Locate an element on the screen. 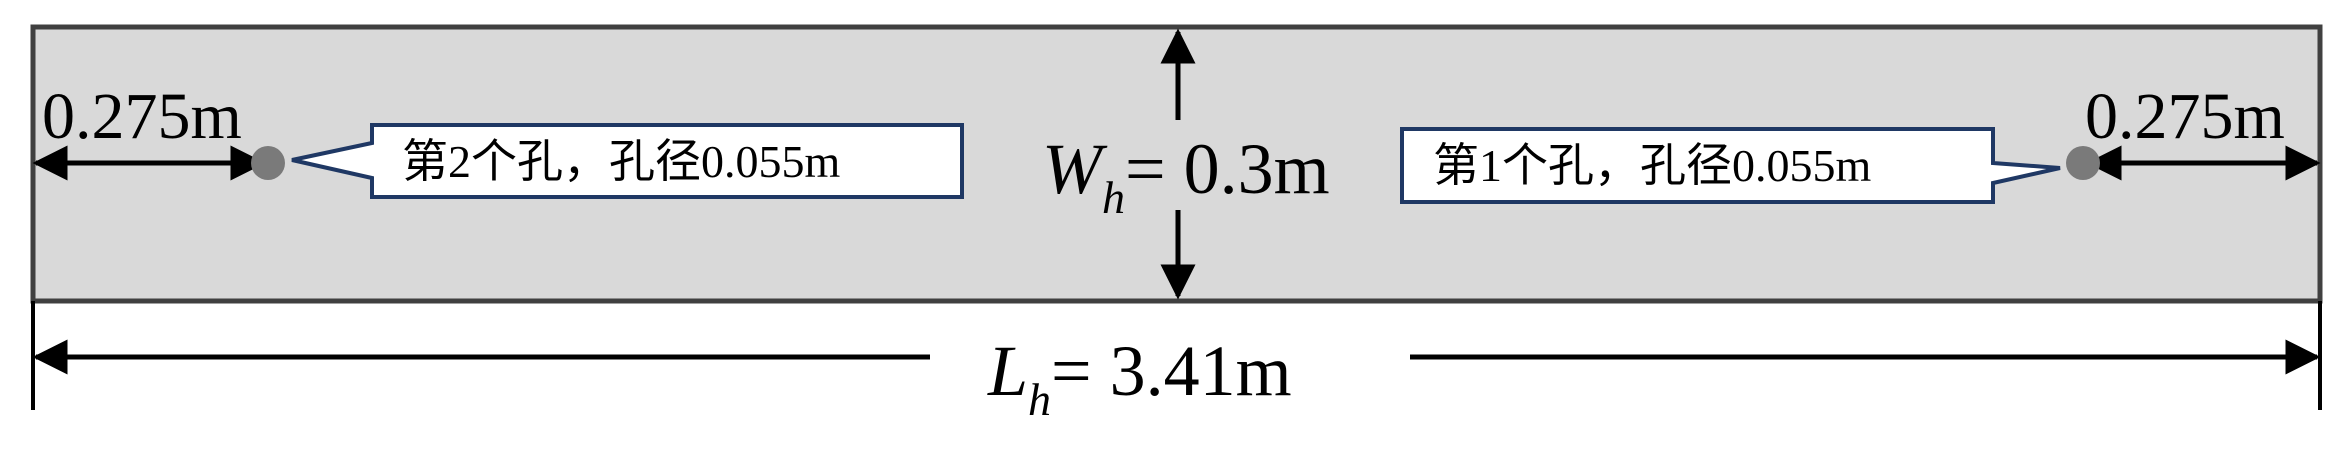 This screenshot has width=2351, height=466. length-label: Lh= 3.41m is located at coordinates (1139, 378).